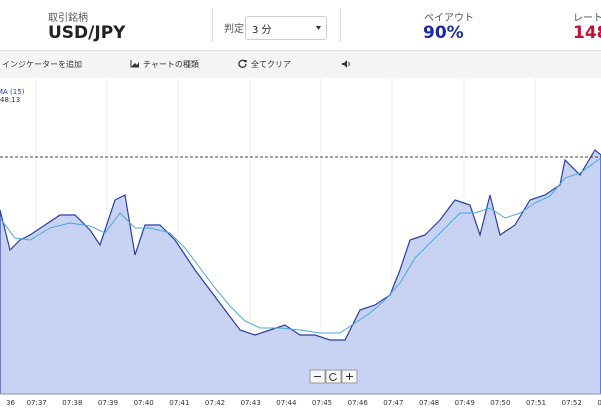 Image resolution: width=601 pixels, height=412 pixels. I want to click on rate-label: レート, so click(587, 18).